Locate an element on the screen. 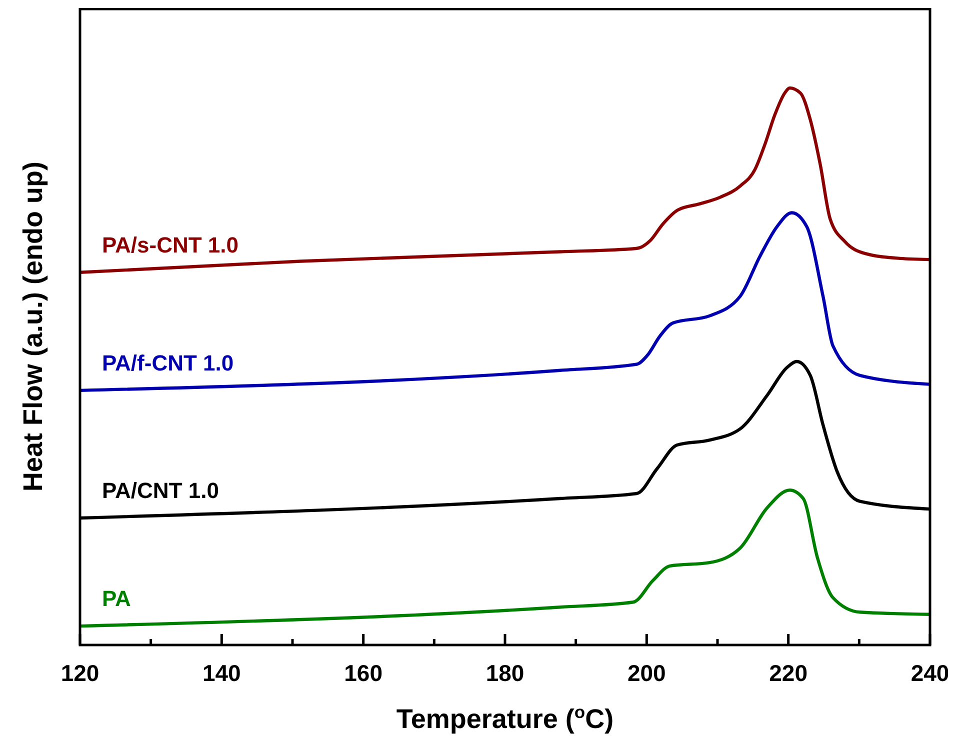 Image resolution: width=957 pixels, height=745 pixels. x-axis-title: Temperature ($^{o}$C) is located at coordinates (505, 718).